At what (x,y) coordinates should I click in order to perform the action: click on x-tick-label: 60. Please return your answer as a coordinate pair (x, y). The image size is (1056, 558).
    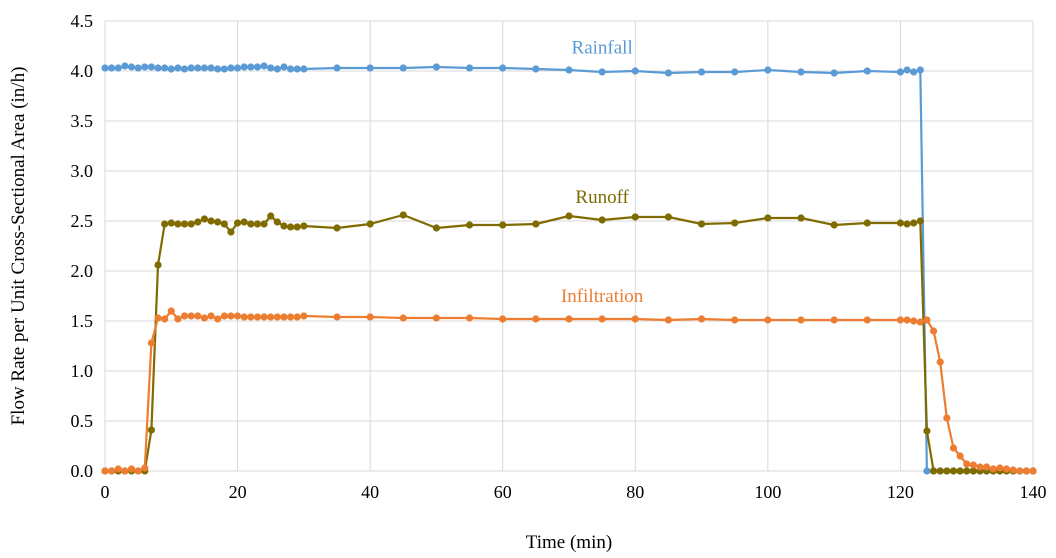
    Looking at the image, I should click on (503, 492).